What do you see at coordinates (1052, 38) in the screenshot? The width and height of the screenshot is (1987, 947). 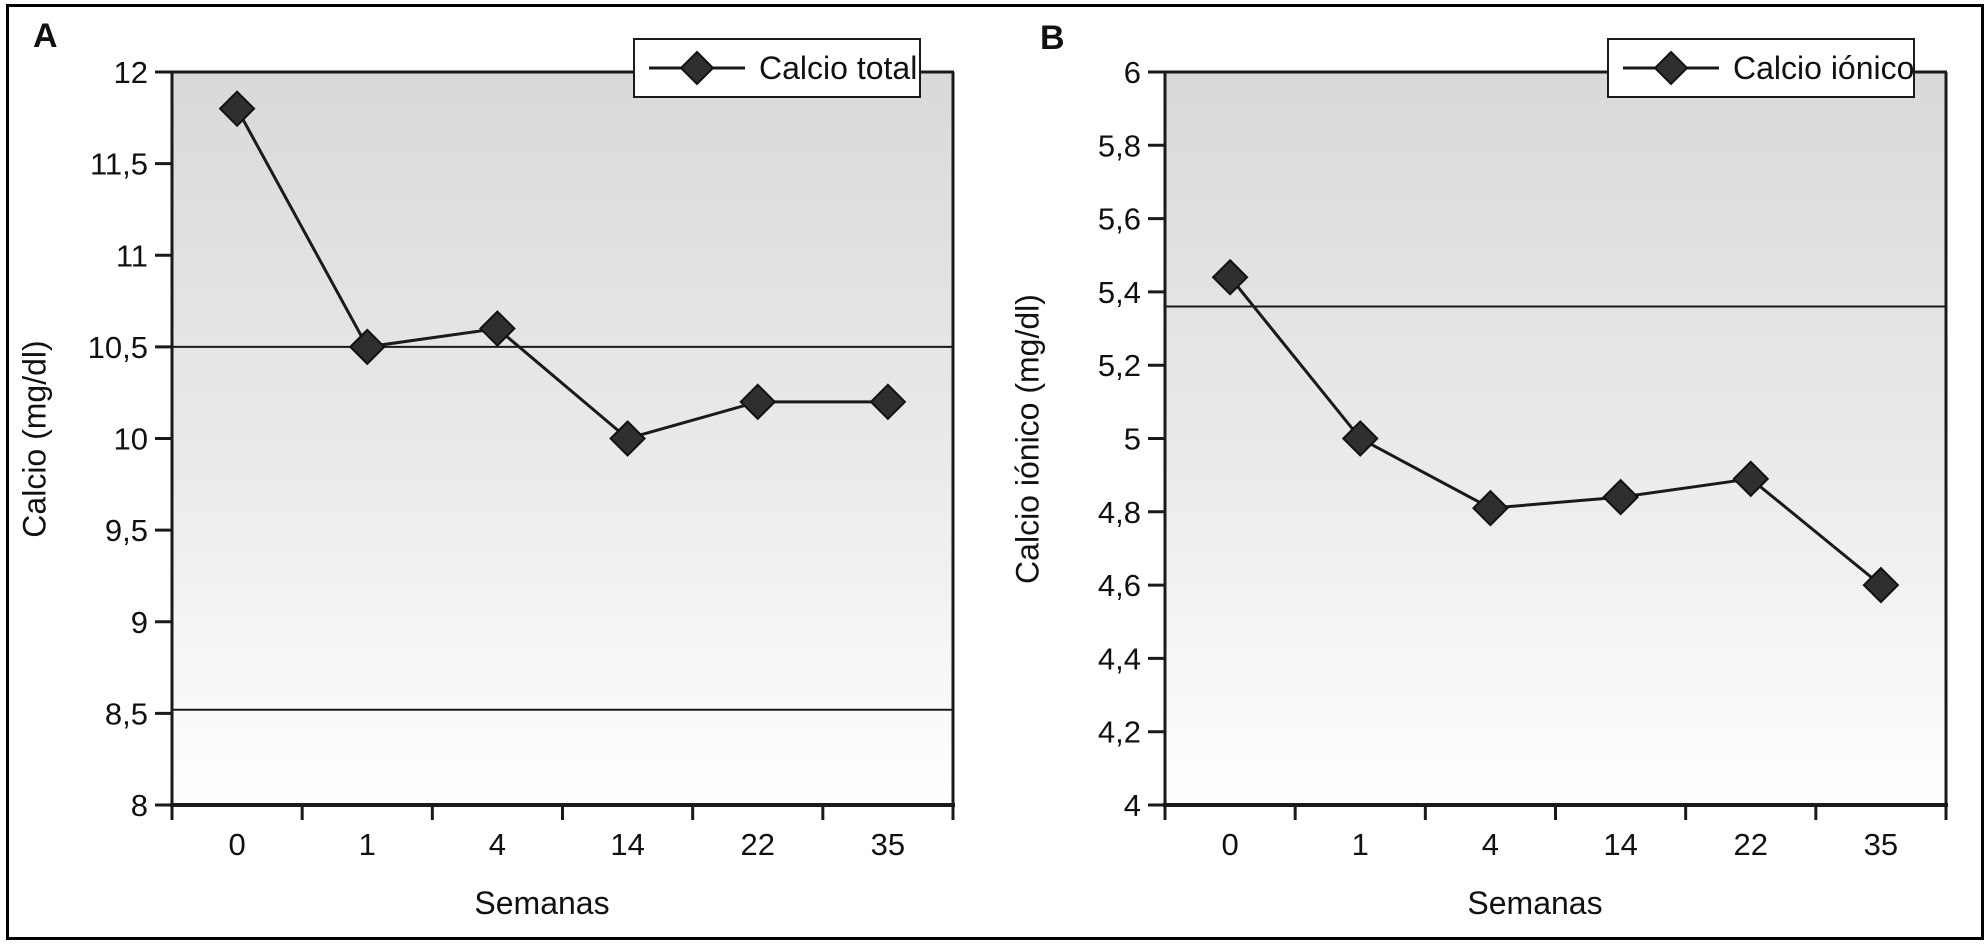 I see `panel-b-letter: B` at bounding box center [1052, 38].